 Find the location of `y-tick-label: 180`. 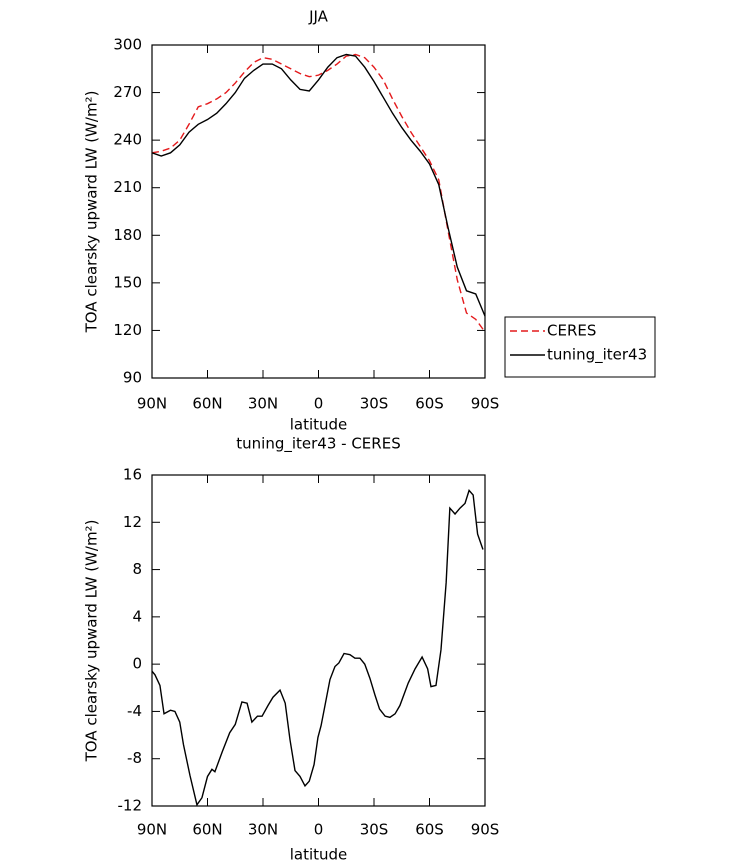

y-tick-label: 180 is located at coordinates (127, 235).